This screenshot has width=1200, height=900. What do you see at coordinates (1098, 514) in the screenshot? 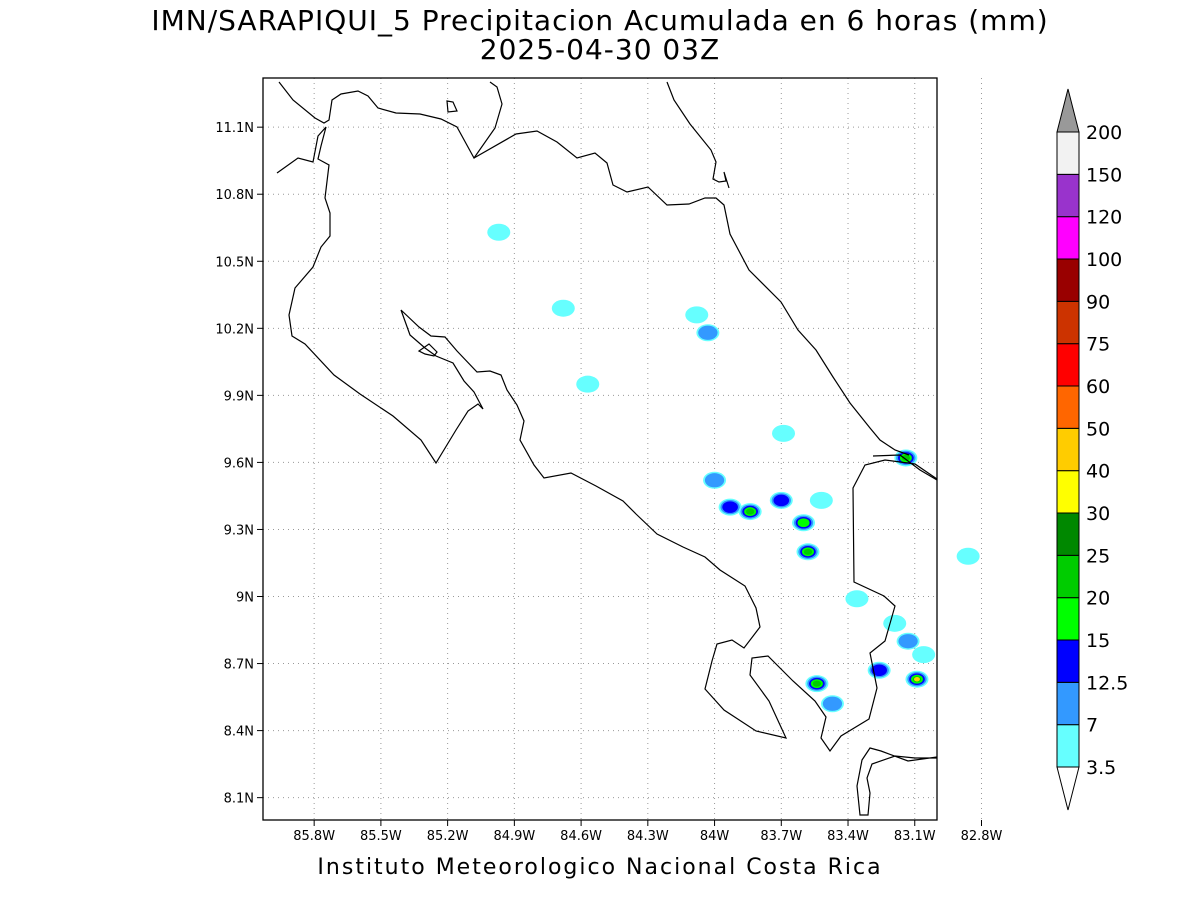
I see `colorbar-label: 30` at bounding box center [1098, 514].